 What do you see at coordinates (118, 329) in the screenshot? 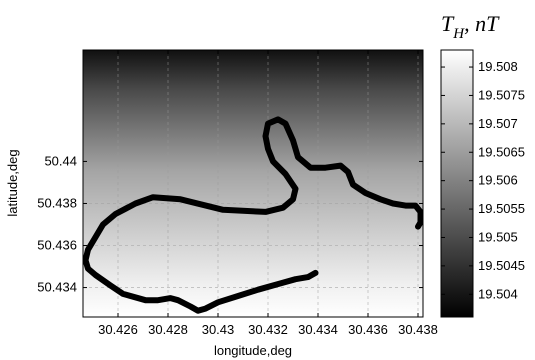
I see `x-tick-label: 30.426` at bounding box center [118, 329].